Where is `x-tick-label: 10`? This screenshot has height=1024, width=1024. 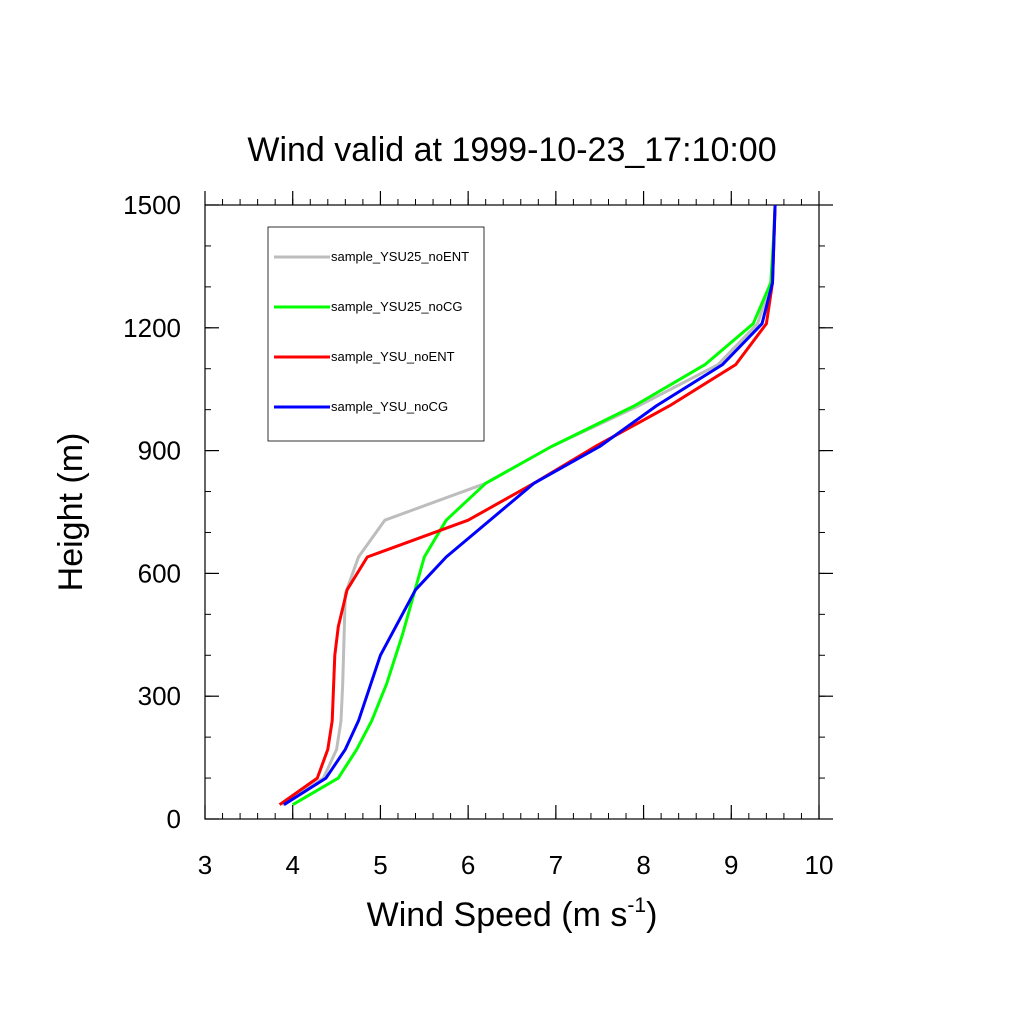
x-tick-label: 10 is located at coordinates (819, 865).